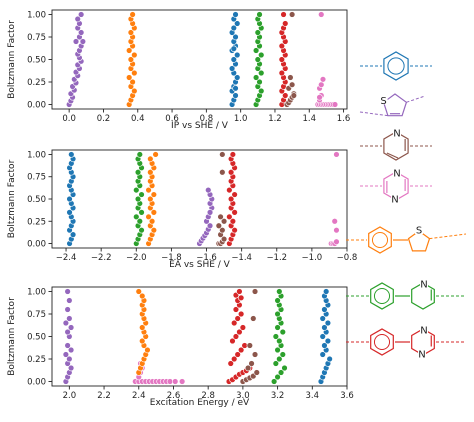 Image resolution: width=474 pixels, height=422 pixels. What do you see at coordinates (200, 265) in the screenshot?
I see `x-axis-label: EA vs SHE / V` at bounding box center [200, 265].